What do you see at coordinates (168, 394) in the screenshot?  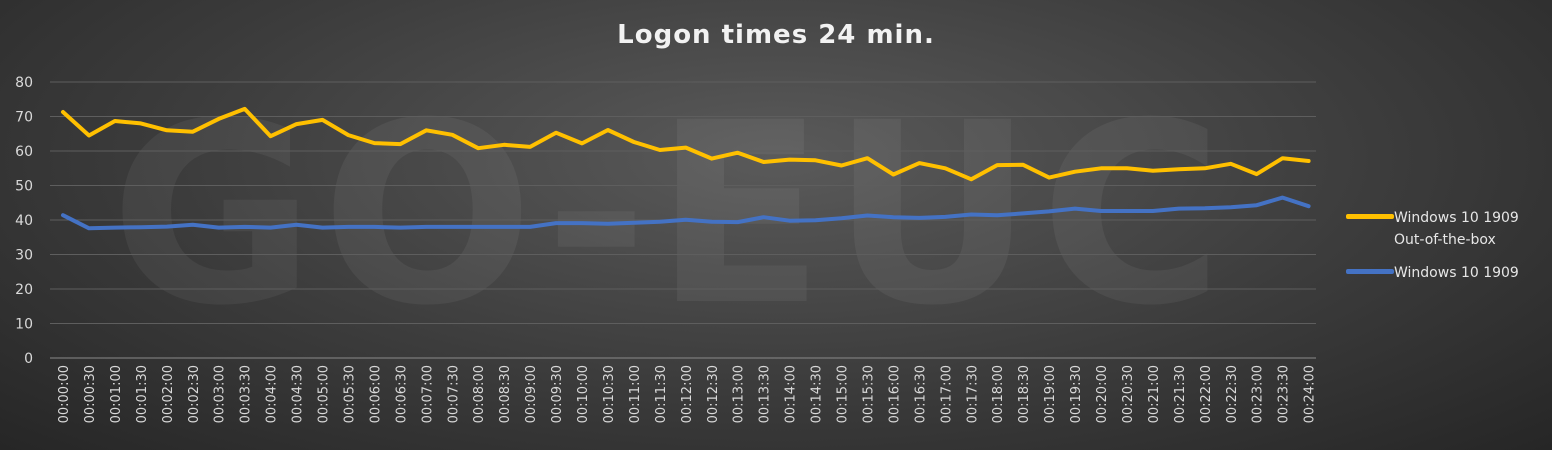 I see `x-tick-label: 00:02:00` at bounding box center [168, 394].